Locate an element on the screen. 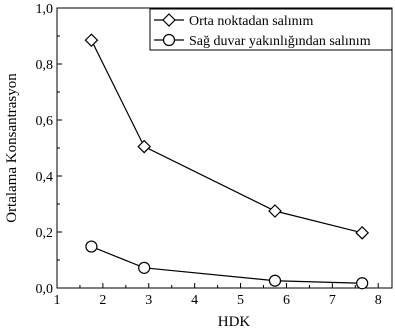  series-line is located at coordinates (227, 265).